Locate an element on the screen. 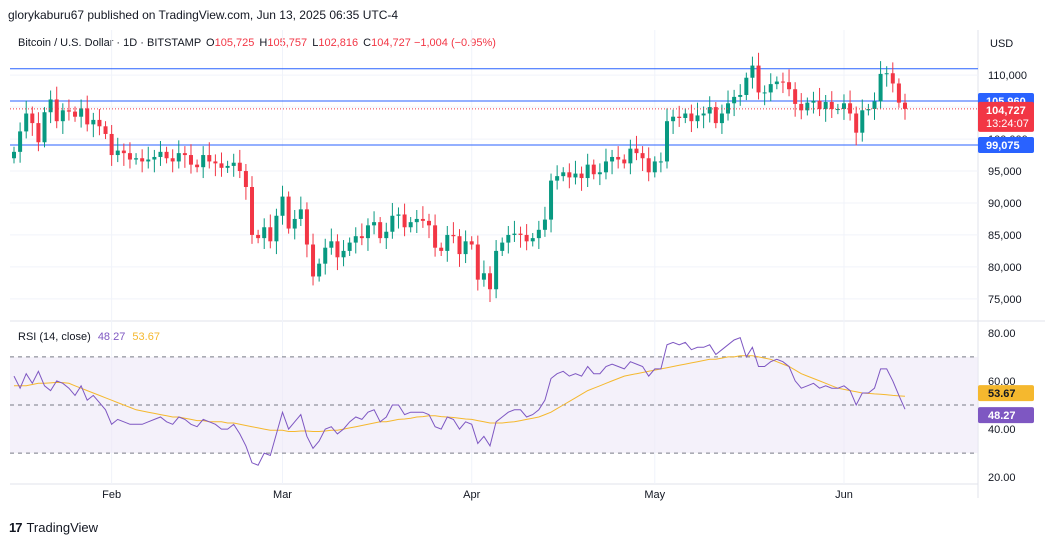  rsi-axis-label: 48.27 is located at coordinates (1002, 416).